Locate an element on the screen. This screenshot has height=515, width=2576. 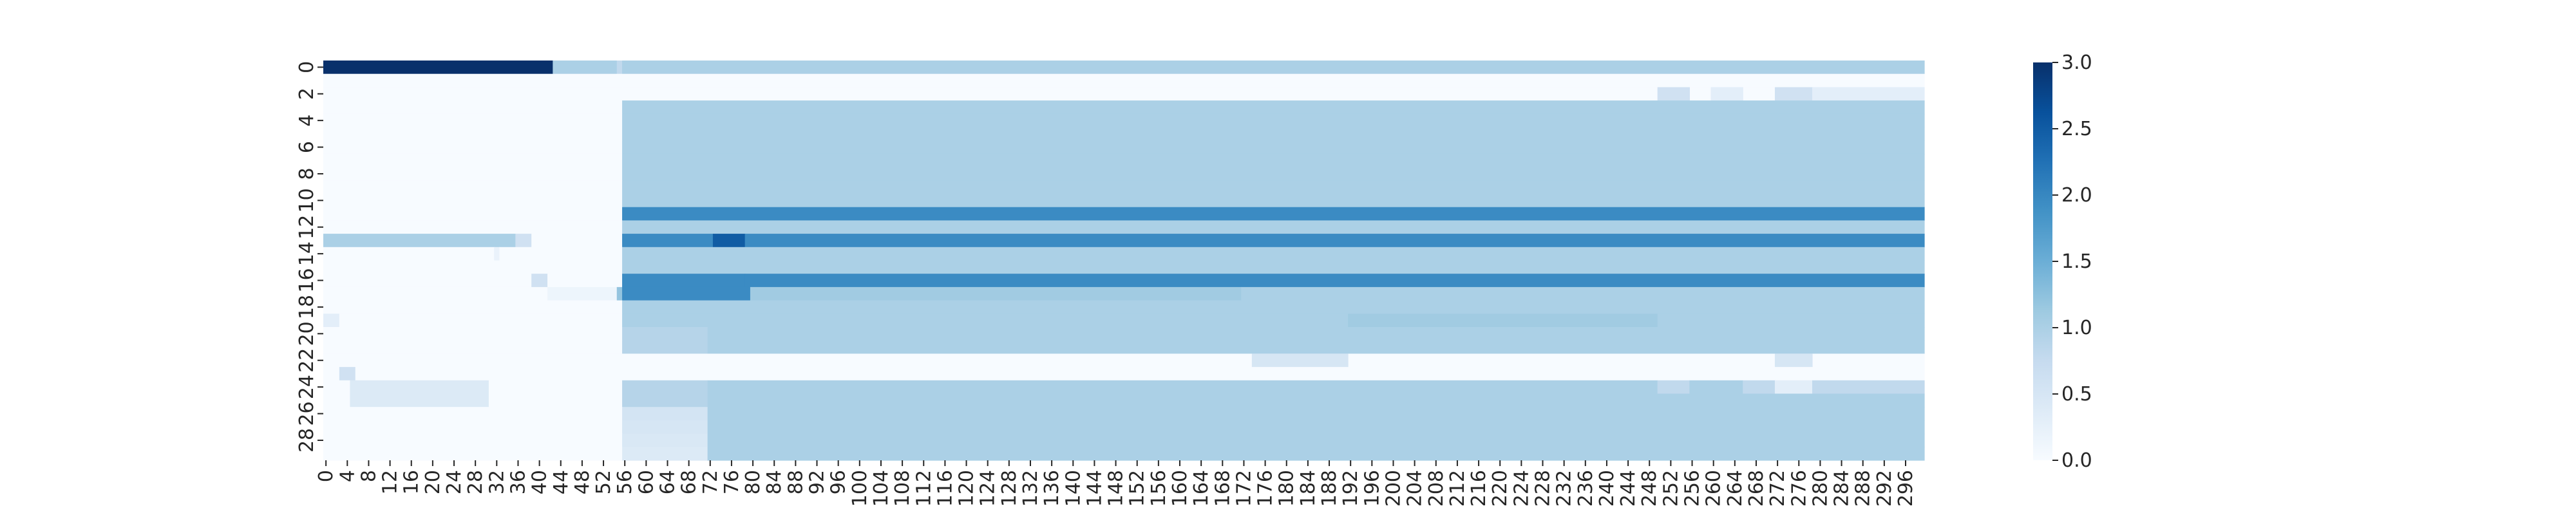
x-tick-label: 208 is located at coordinates (1436, 489).